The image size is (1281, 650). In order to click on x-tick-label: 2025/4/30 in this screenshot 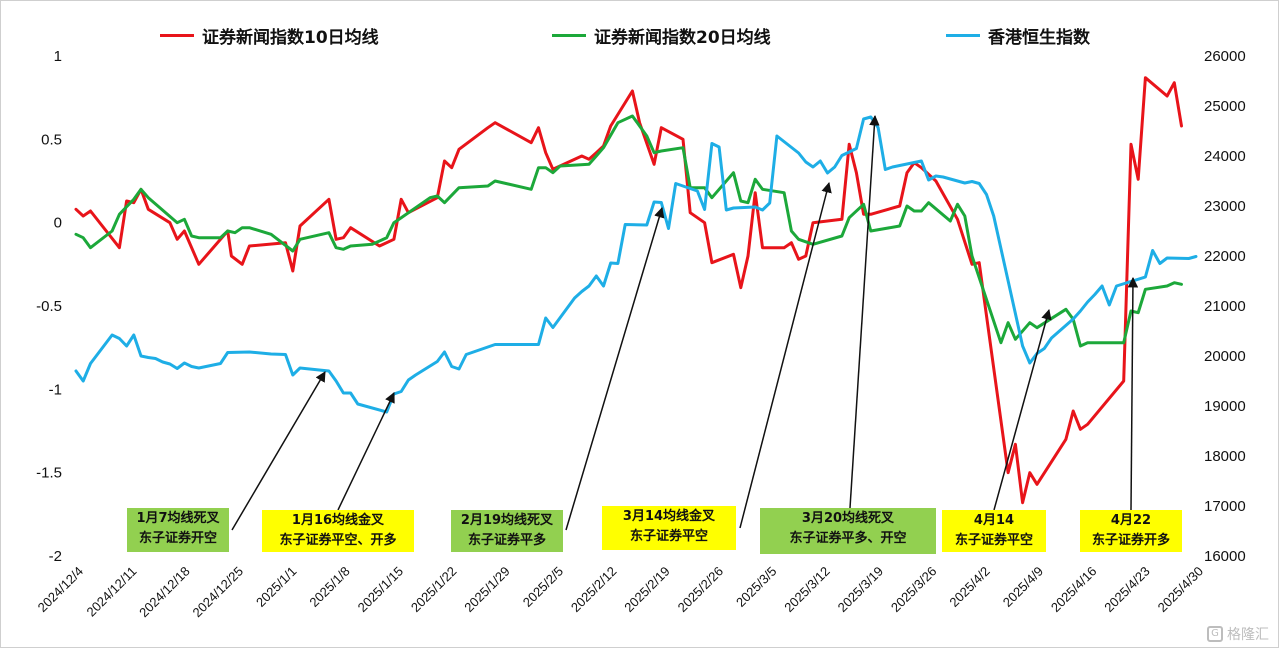, I will do `click(1181, 590)`.